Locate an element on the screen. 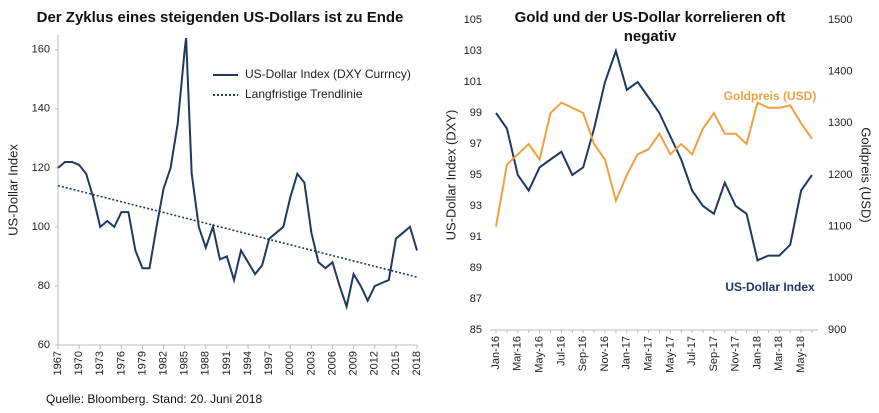  y2-tick-label: 900 is located at coordinates (837, 330).